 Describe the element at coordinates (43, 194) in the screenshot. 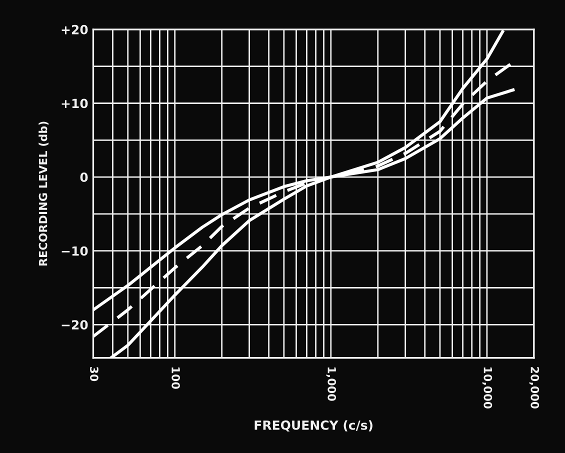

I see `y-axis-title: RECORDING LEVEL (db)` at that location.